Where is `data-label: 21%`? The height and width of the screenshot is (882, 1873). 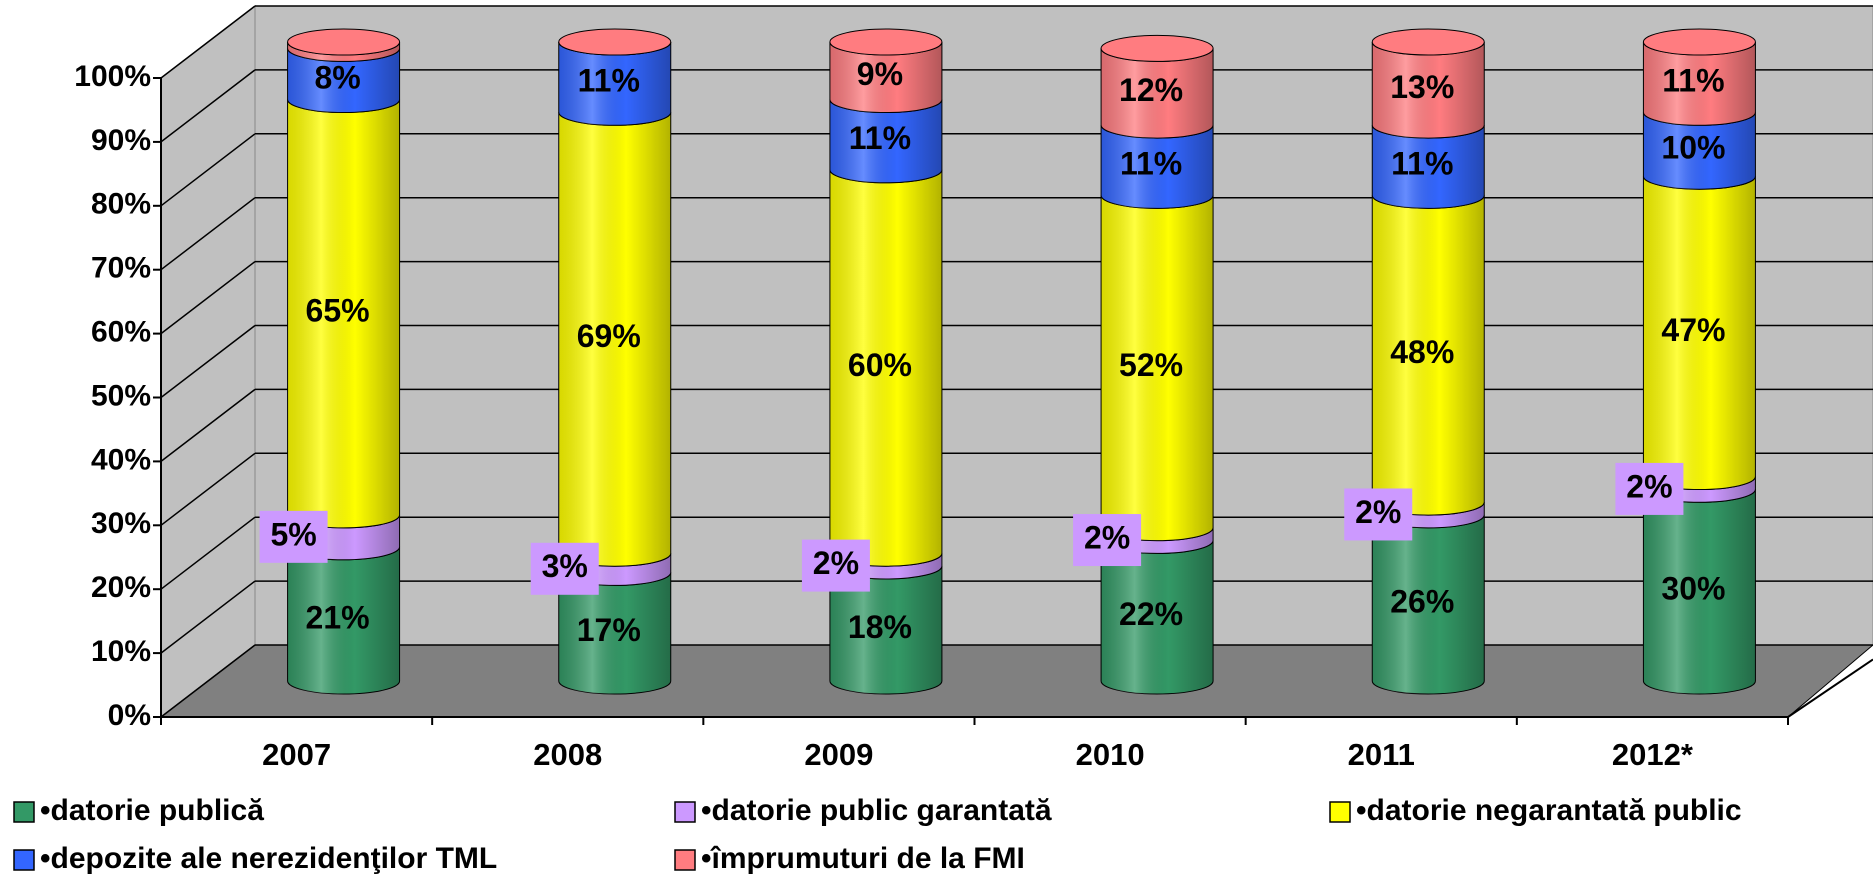 data-label: 21% is located at coordinates (338, 617).